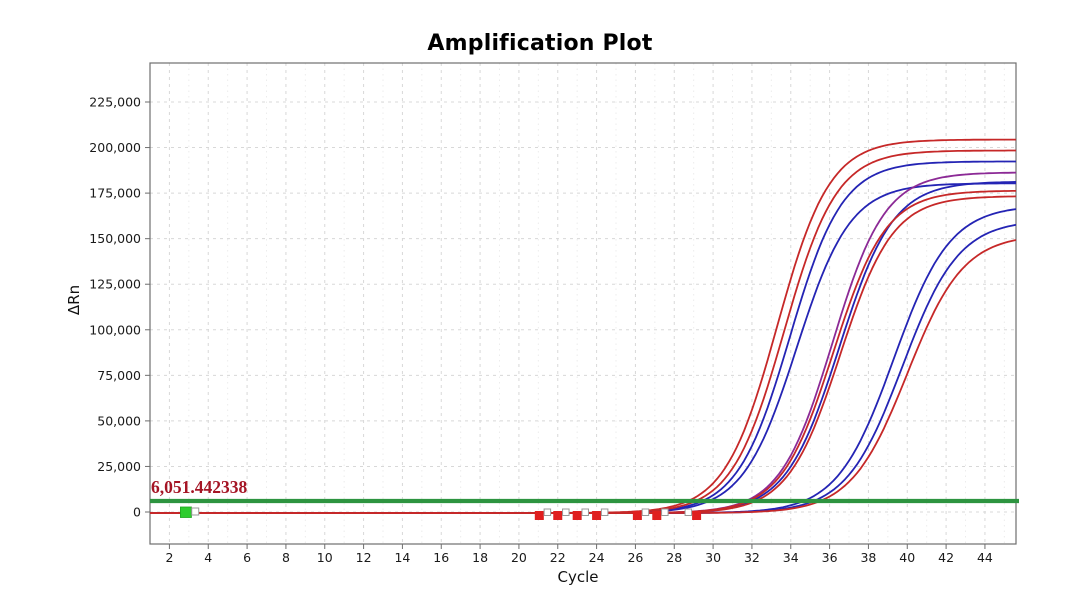 The width and height of the screenshot is (1080, 611). What do you see at coordinates (674, 557) in the screenshot?
I see `x-tick-label: 28` at bounding box center [674, 557].